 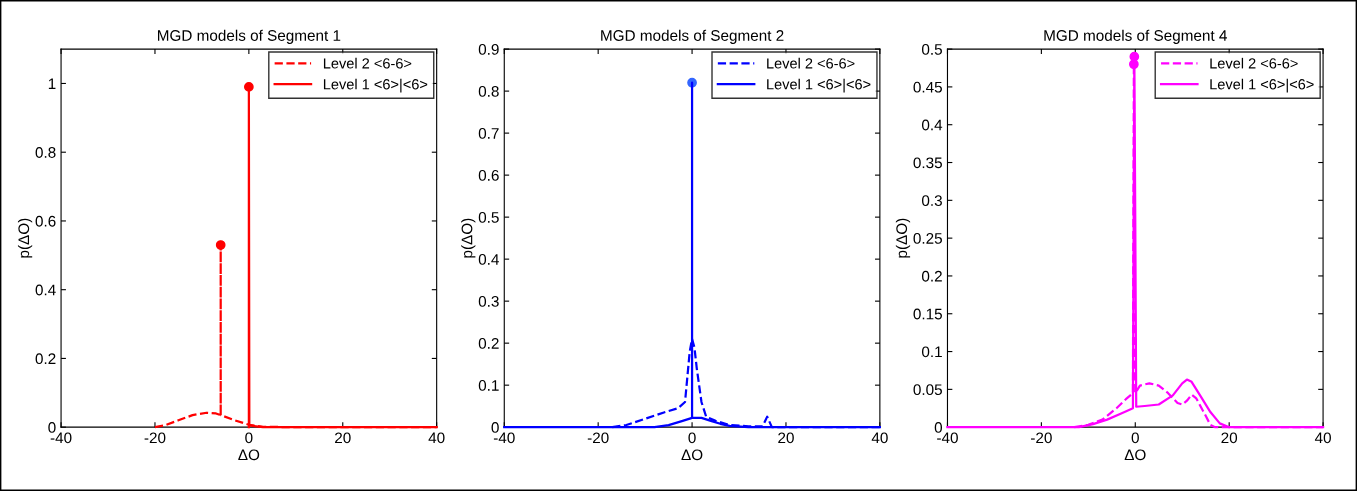 What do you see at coordinates (927, 390) in the screenshot?
I see `y-tick-label: 0.05` at bounding box center [927, 390].